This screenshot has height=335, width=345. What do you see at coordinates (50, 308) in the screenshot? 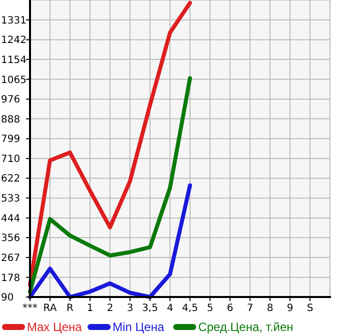
I see `x-tick-label: RA` at bounding box center [50, 308].